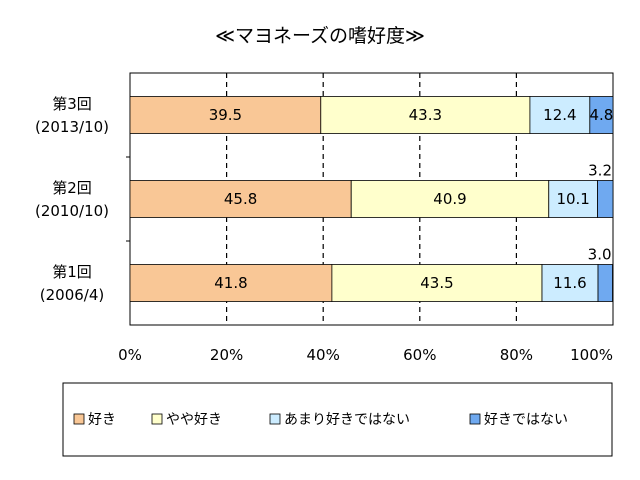 The image size is (640, 480). I want to click on x-tick-label: 40%, so click(323, 355).